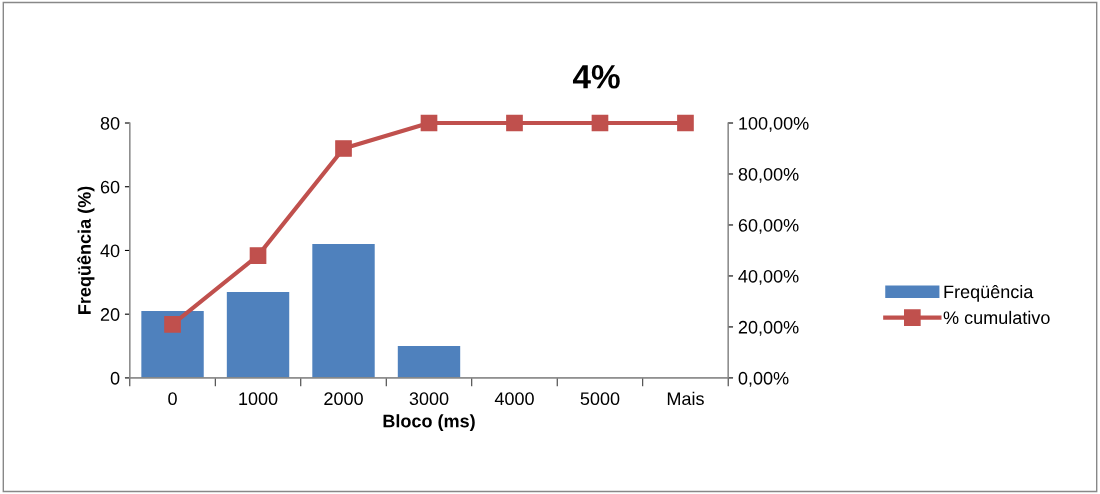 The height and width of the screenshot is (494, 1100). What do you see at coordinates (768, 226) in the screenshot?
I see `y2-tick-label: 60,00%` at bounding box center [768, 226].